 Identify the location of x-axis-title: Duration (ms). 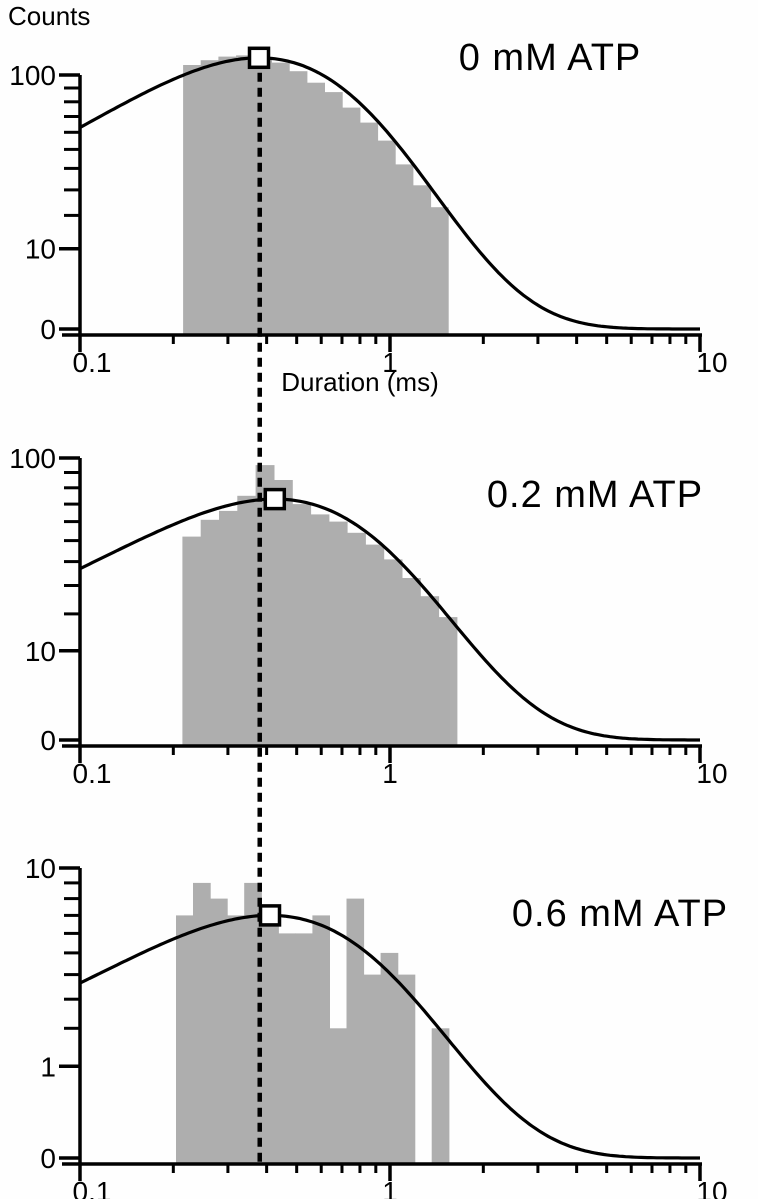
(360, 382).